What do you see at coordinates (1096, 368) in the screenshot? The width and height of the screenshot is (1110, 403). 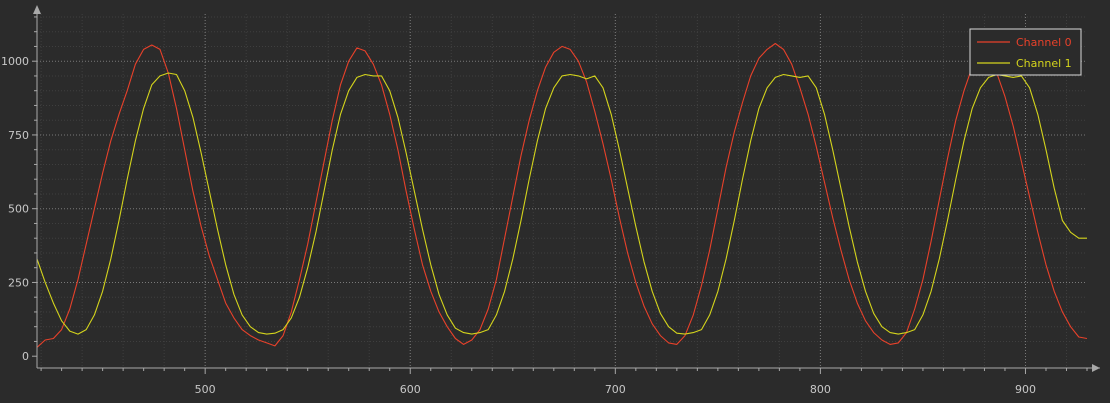 I see `x-axis-arrow-icon` at bounding box center [1096, 368].